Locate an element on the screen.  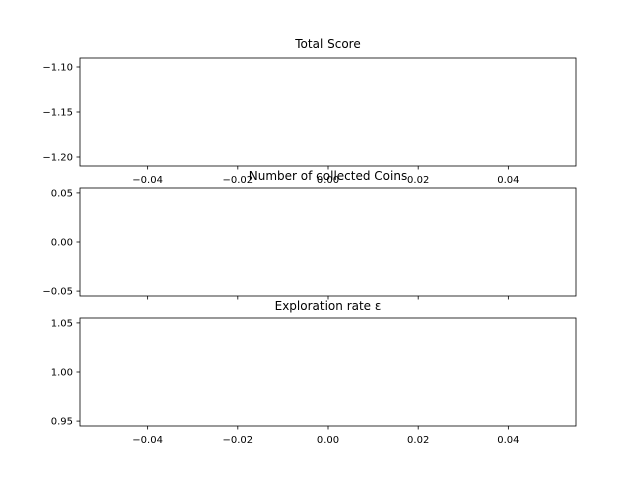
y-tick-label: 0.00 is located at coordinates (62, 243).